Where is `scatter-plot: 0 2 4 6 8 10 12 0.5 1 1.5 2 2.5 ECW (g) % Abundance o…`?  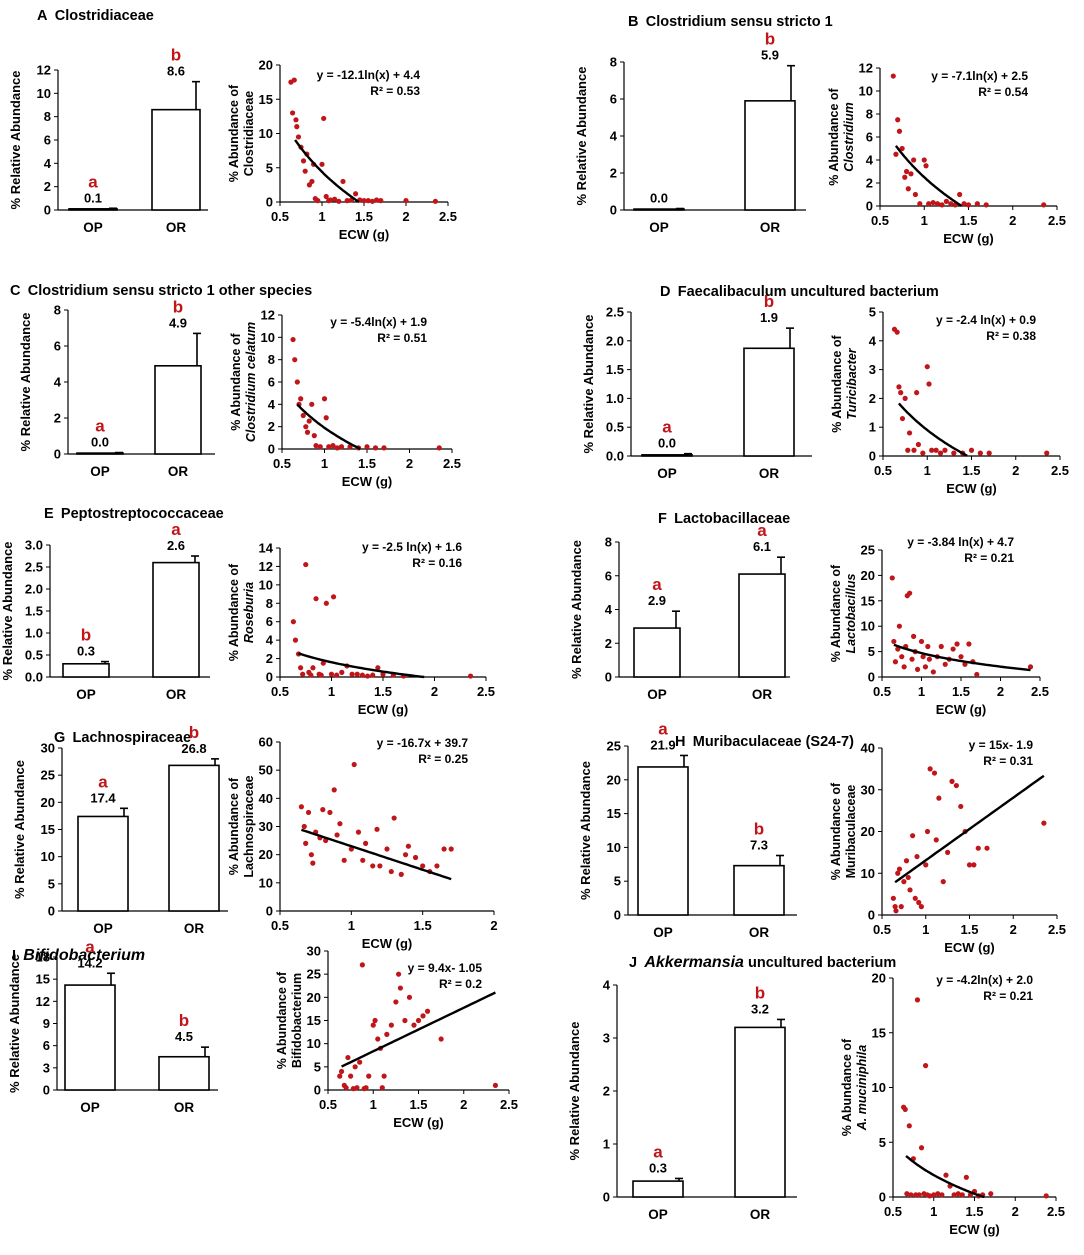 scatter-plot: 0 2 4 6 8 10 12 0.5 1 1.5 2 2.5 ECW (g) % Abundance o… is located at coordinates (345, 399).